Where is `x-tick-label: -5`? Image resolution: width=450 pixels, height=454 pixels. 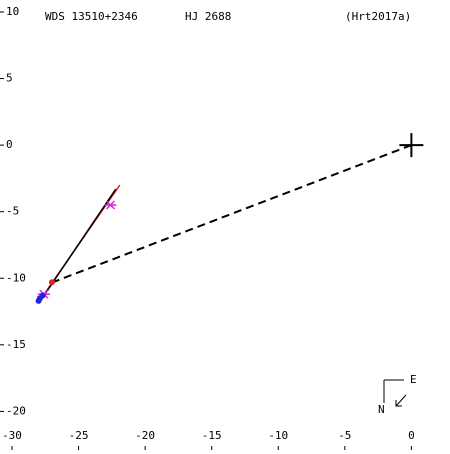 x-tick-label: -5 is located at coordinates (344, 435).